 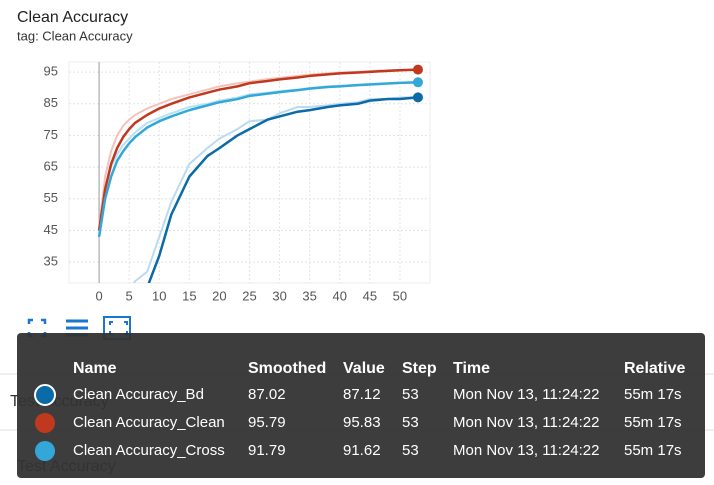 I want to click on x-tick-label: 30, so click(x=279, y=295).